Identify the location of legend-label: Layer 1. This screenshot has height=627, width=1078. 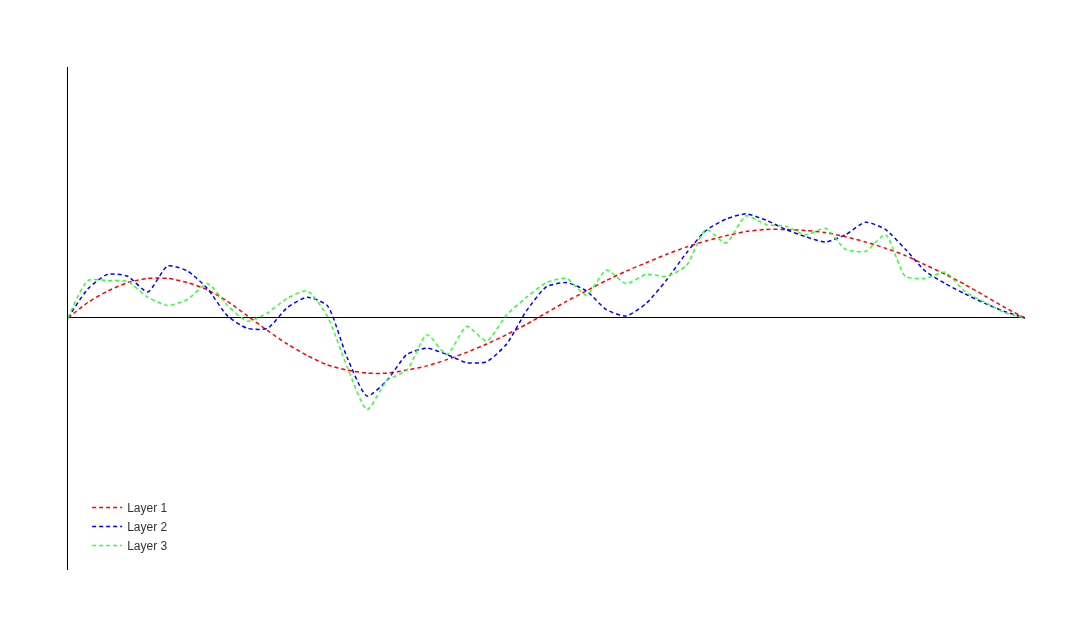
(147, 508).